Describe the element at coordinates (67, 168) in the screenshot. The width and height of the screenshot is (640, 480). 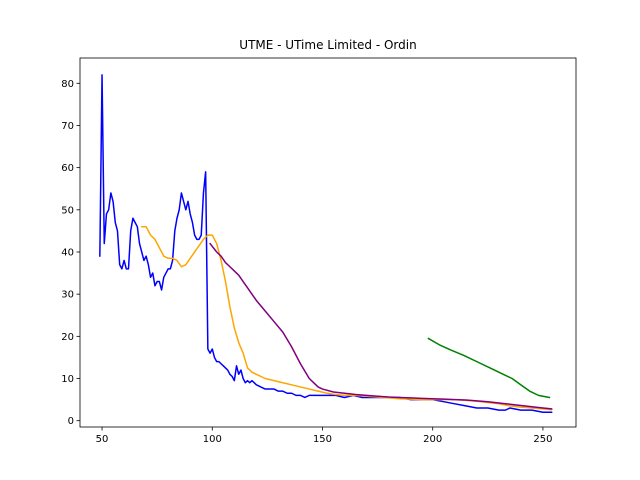
I see `y-tick-label: 60` at that location.